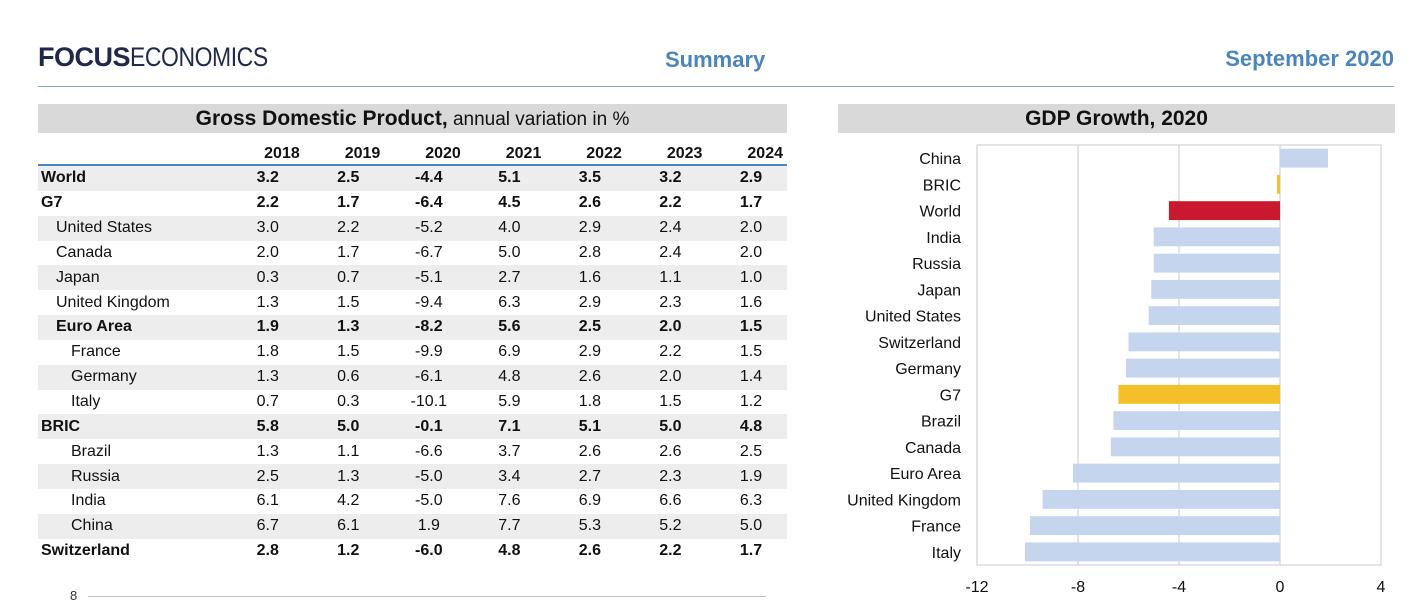 Image resolution: width=1425 pixels, height=603 pixels. What do you see at coordinates (165, 57) in the screenshot?
I see `brand-logo: FOCUSECONOMICS` at bounding box center [165, 57].